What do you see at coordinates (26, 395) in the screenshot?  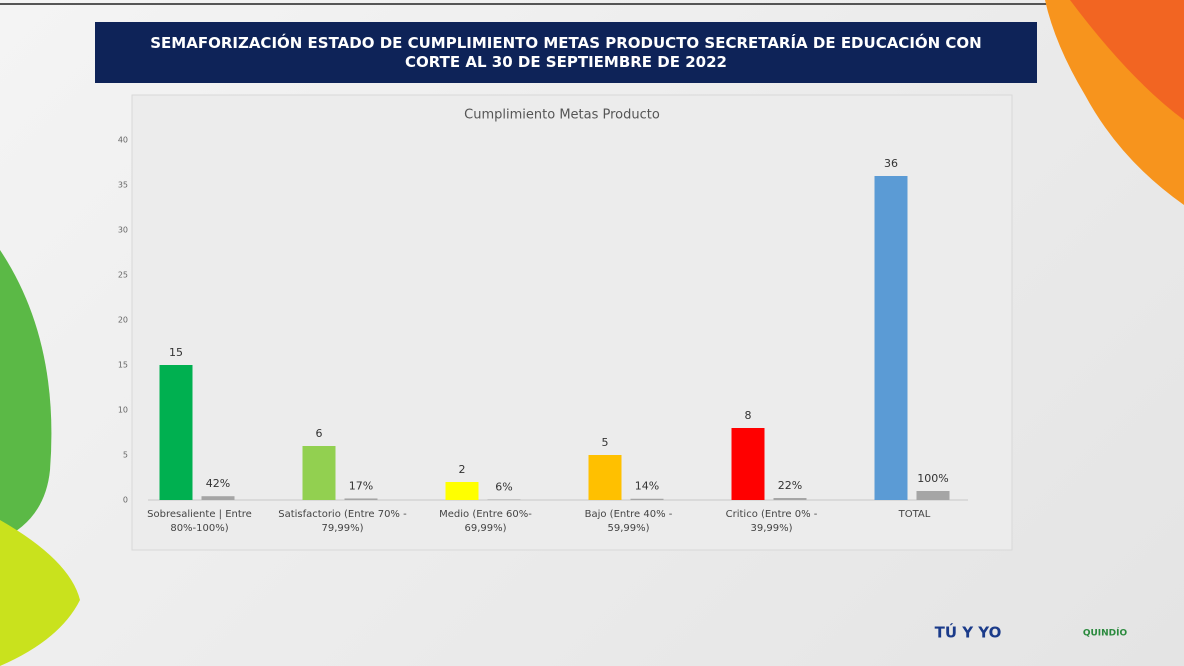 I see `decor-green` at bounding box center [26, 395].